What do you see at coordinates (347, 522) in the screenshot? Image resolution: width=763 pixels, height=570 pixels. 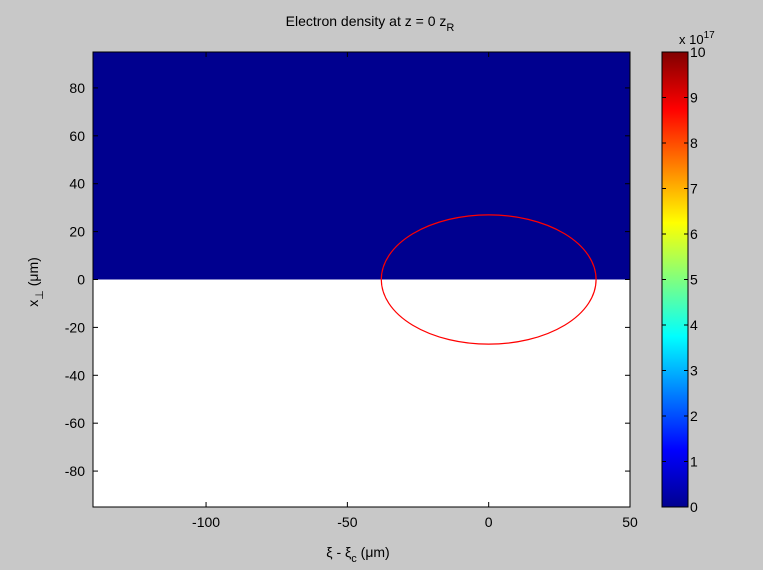 I see `x-tick-label: -50` at bounding box center [347, 522].